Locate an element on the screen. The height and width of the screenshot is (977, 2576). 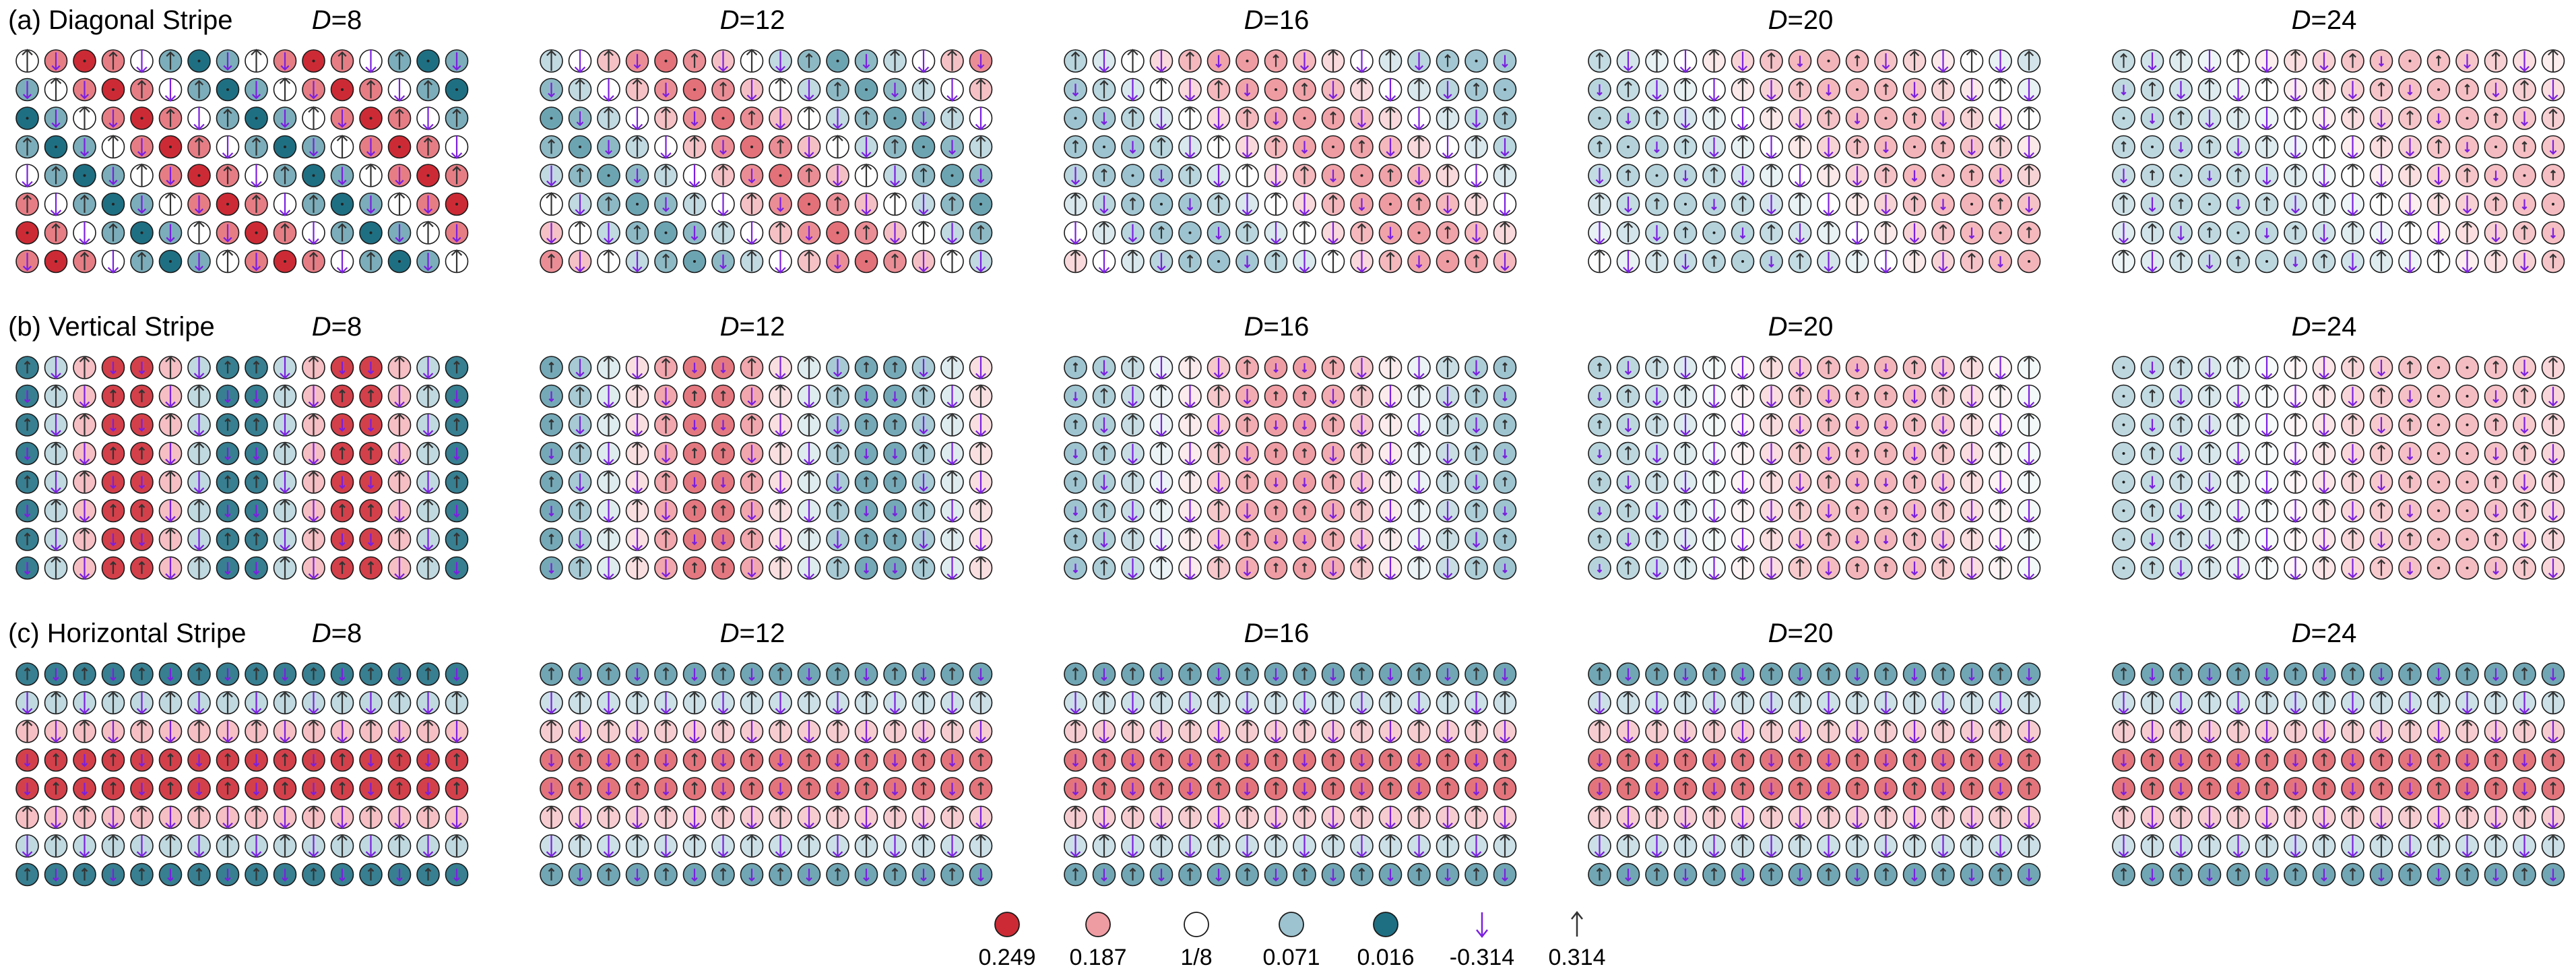
panel-title-diagonal-d16: D=16 is located at coordinates (1277, 20).